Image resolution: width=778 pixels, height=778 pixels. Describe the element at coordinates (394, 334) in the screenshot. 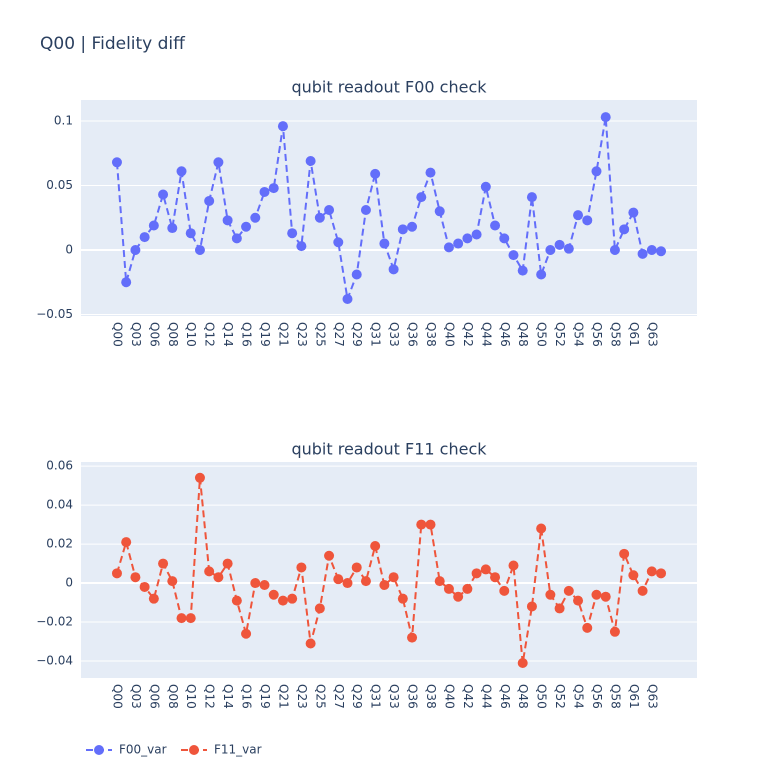

I see `x-tick-label: Q33` at that location.